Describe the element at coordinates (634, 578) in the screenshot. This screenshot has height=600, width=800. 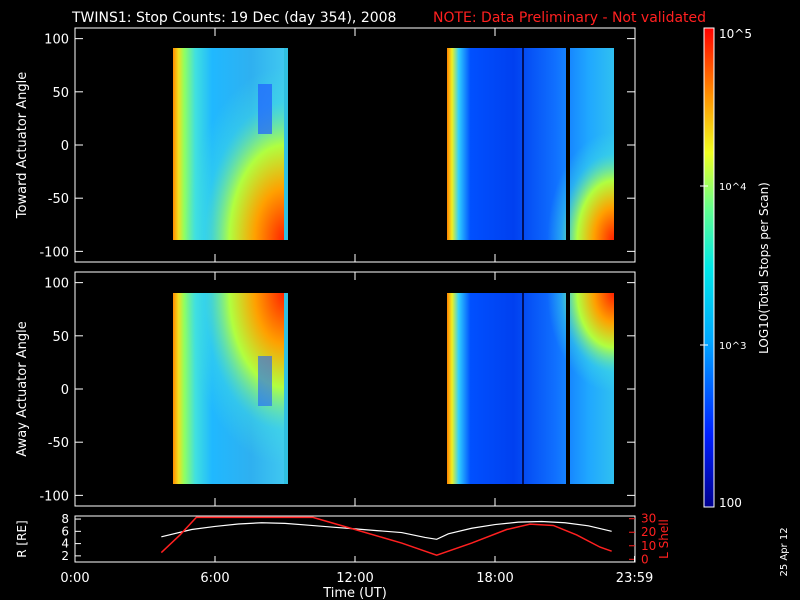
I see `x-tick-label: 23:59` at that location.